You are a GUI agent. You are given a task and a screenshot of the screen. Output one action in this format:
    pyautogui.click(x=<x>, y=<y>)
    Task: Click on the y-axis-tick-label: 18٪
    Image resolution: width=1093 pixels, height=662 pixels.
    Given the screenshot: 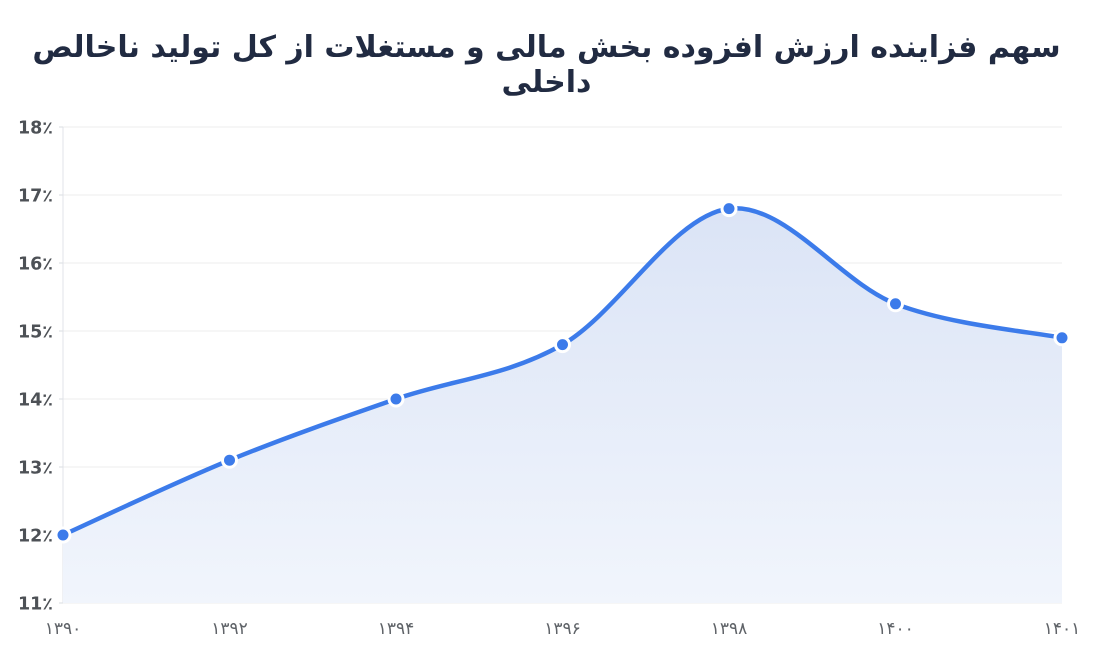 What is the action you would take?
    pyautogui.click(x=35, y=129)
    